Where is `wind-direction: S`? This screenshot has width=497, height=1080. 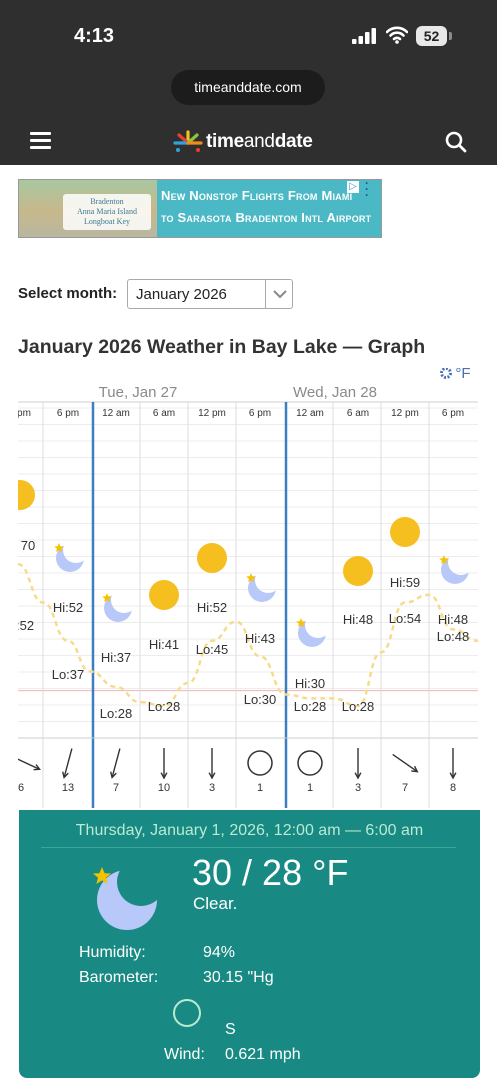 wind-direction: S is located at coordinates (230, 1029).